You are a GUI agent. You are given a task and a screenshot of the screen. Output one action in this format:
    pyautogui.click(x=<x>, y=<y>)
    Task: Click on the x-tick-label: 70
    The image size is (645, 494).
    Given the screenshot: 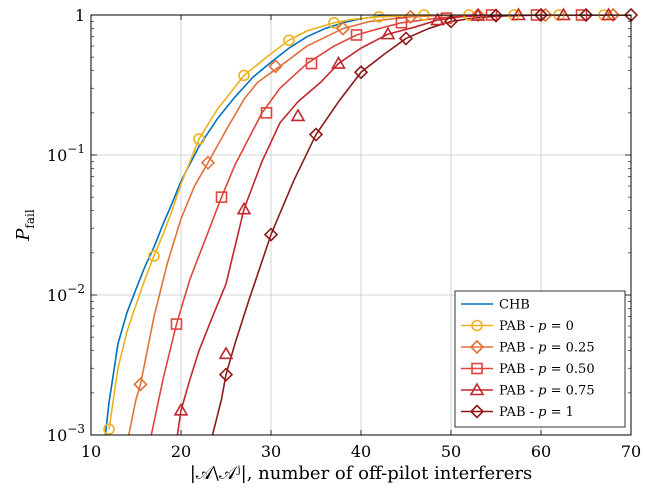 What is the action you would take?
    pyautogui.click(x=631, y=451)
    